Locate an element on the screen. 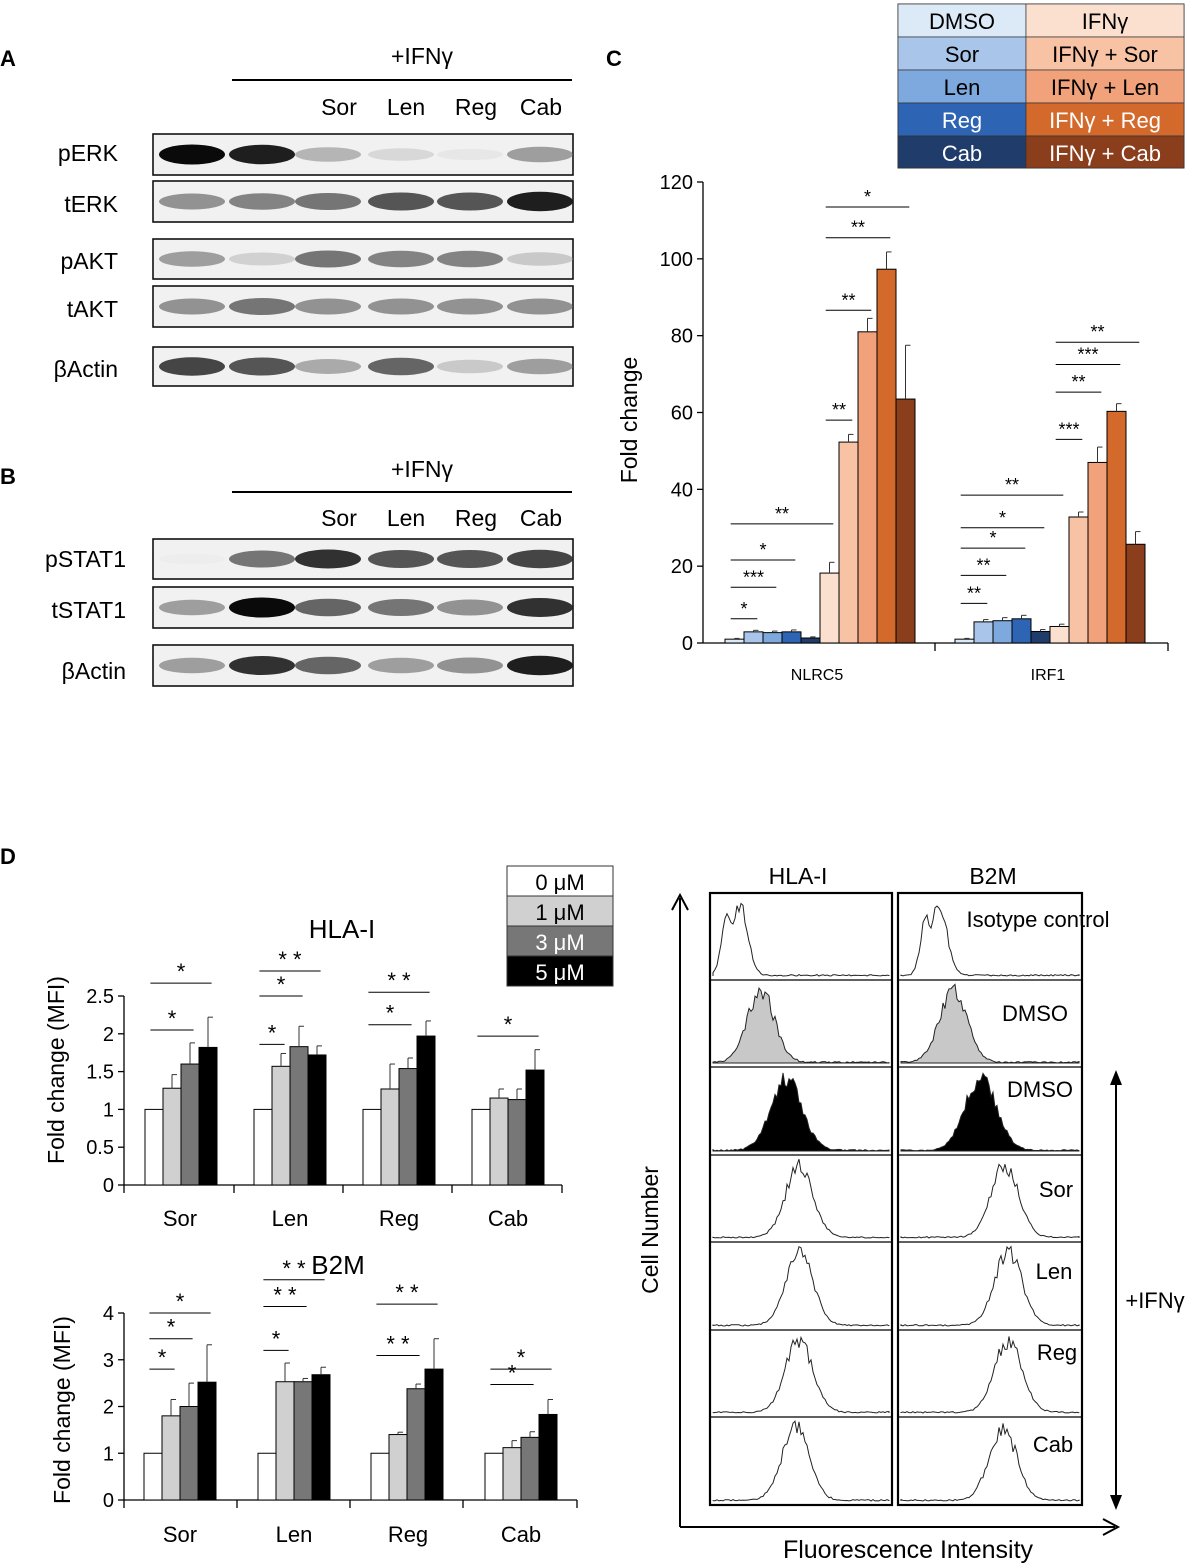 The width and height of the screenshot is (1194, 1567). blot-b-treatment-header: +IFNγ is located at coordinates (422, 469).